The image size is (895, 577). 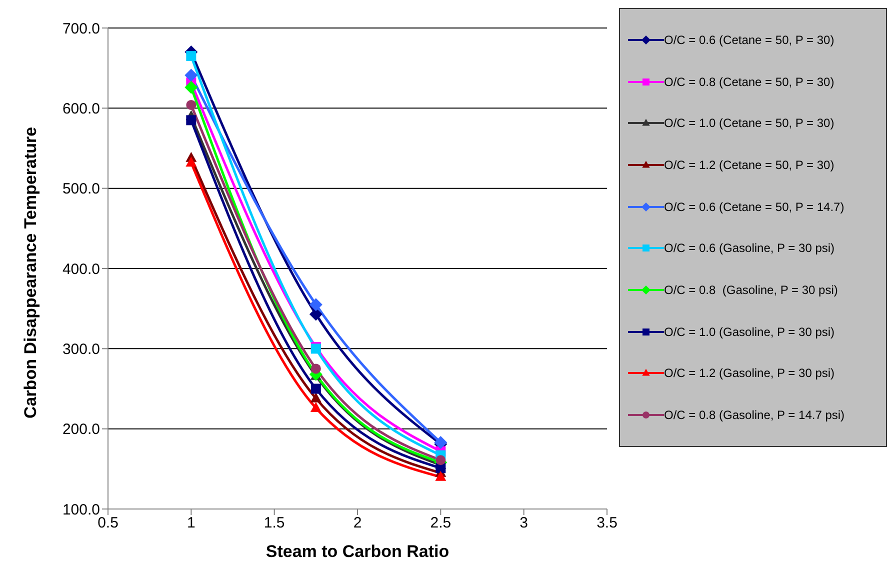 I want to click on y-tick-label: 200.0, so click(x=81, y=429).